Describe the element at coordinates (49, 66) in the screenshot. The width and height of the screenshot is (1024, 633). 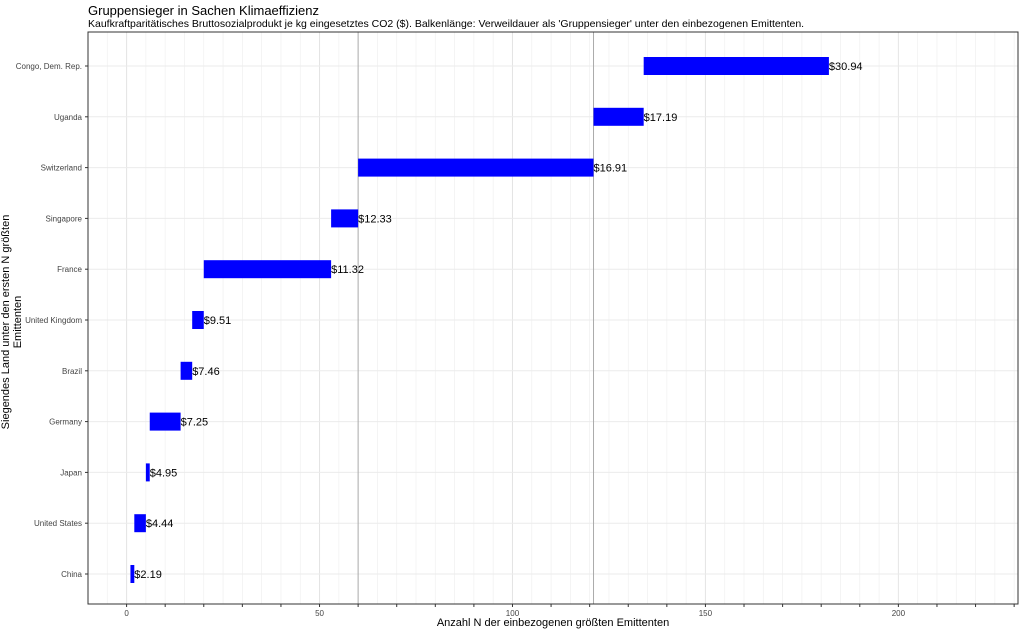
I see `y-tick-label: Congo, Dem. Rep.` at that location.